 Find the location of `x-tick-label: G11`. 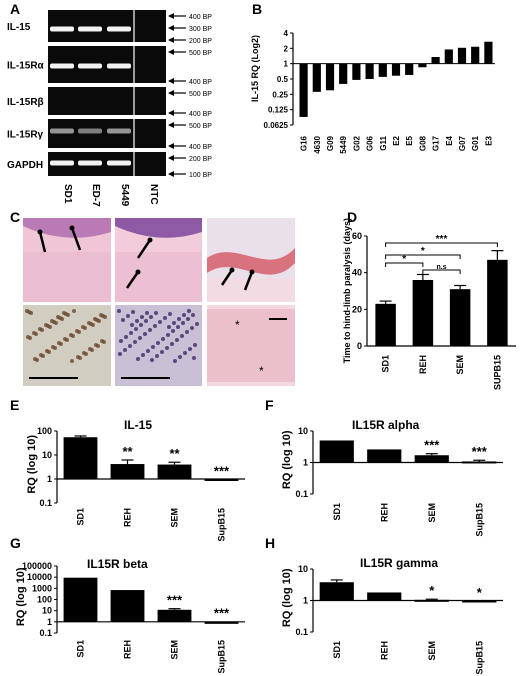

x-tick-label: G11 is located at coordinates (383, 142).